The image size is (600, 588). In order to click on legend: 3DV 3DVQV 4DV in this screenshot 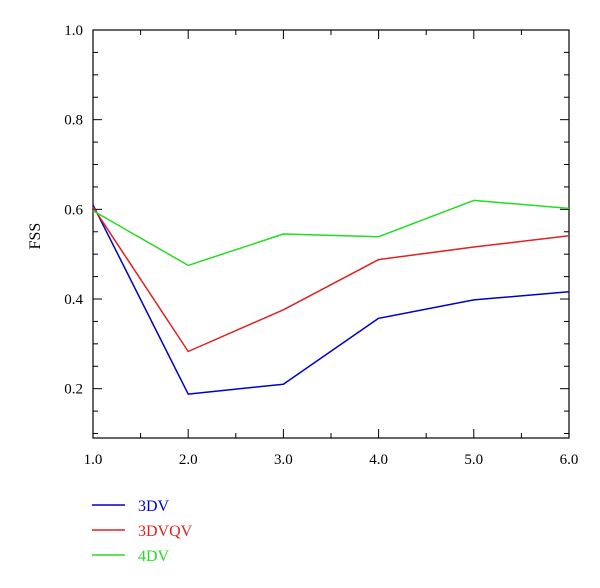, I will do `click(142, 531)`.